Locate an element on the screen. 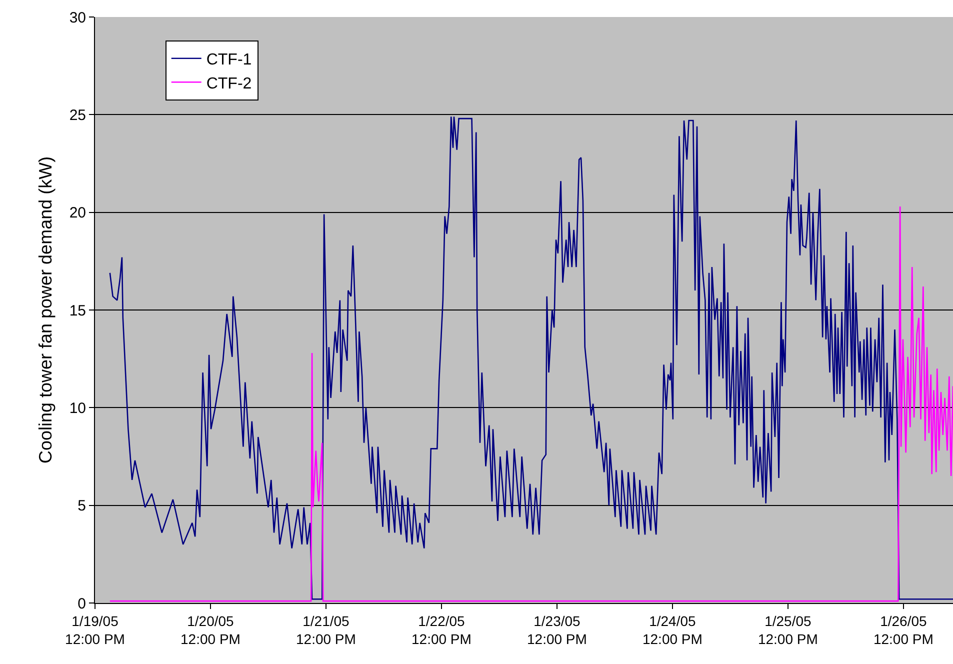  y-tick-label: 30 is located at coordinates (77, 17).